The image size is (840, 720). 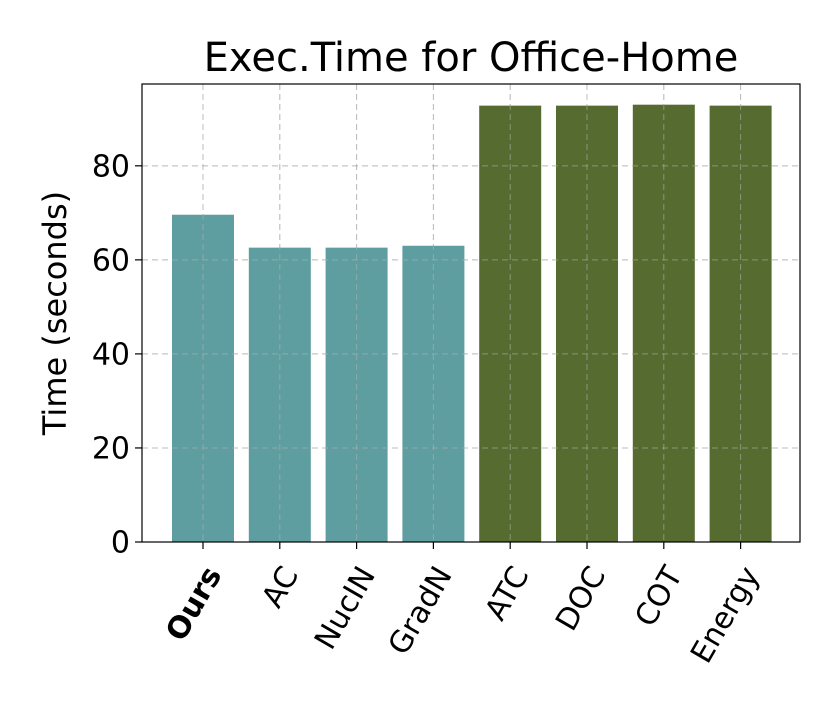 I want to click on y-tick-label: 80, so click(x=111, y=166).